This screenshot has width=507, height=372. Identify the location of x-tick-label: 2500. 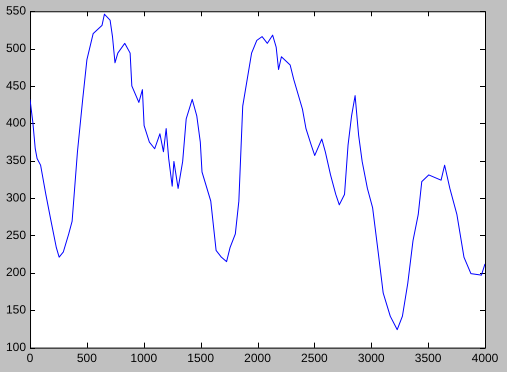
(314, 358).